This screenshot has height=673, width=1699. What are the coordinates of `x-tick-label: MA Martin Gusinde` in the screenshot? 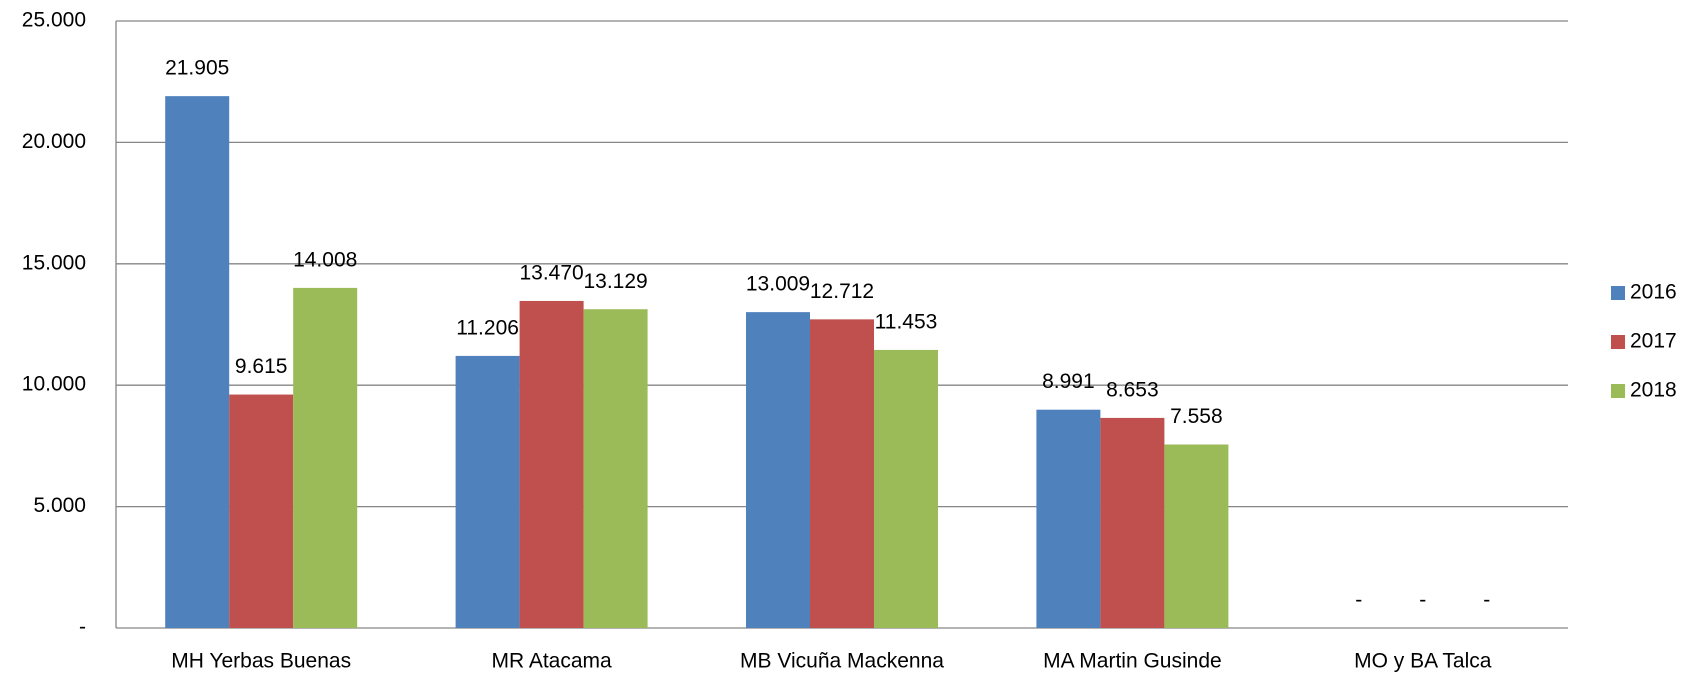 It's located at (1132, 661).